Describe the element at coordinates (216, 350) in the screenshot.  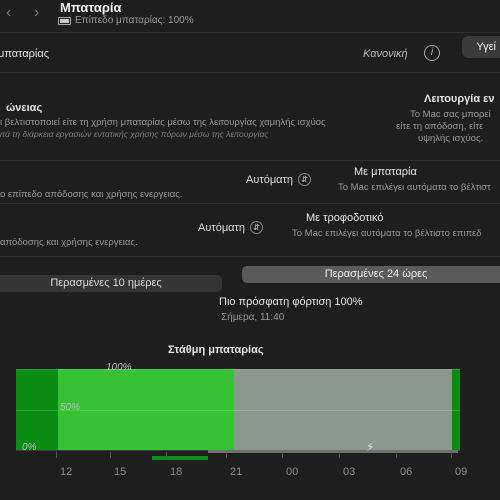
I see `chart-title: Στάθμη μπαταρίας` at that location.